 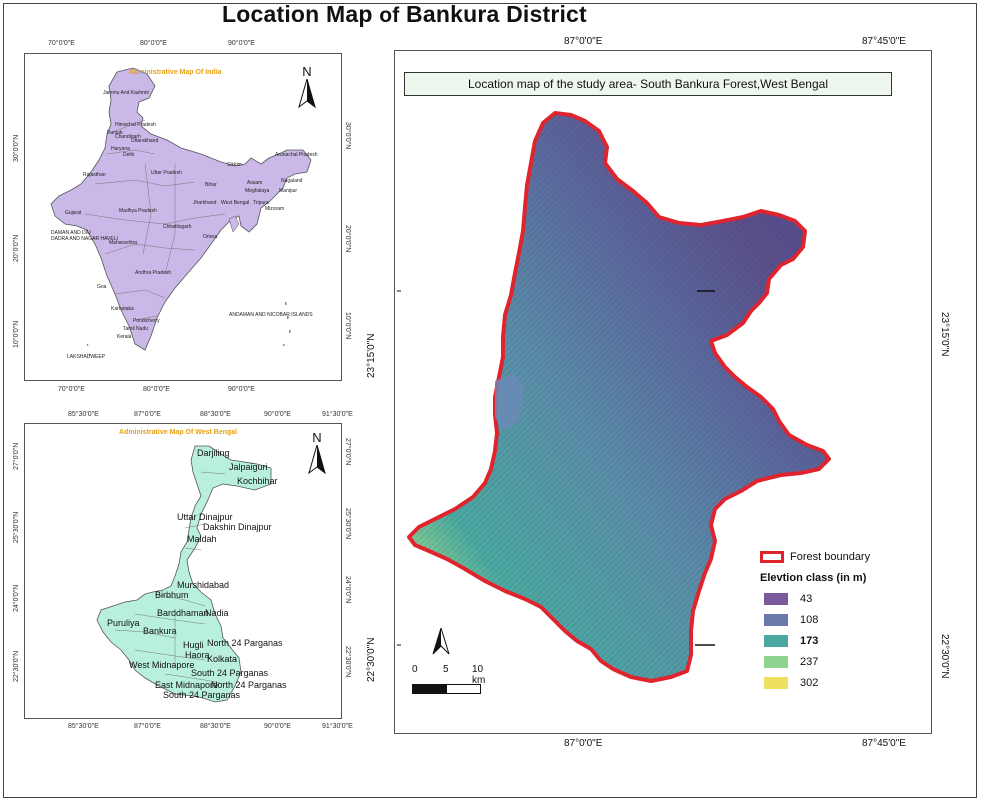 What do you see at coordinates (830, 556) in the screenshot?
I see `legend-boundary-label: Forest boundary` at bounding box center [830, 556].